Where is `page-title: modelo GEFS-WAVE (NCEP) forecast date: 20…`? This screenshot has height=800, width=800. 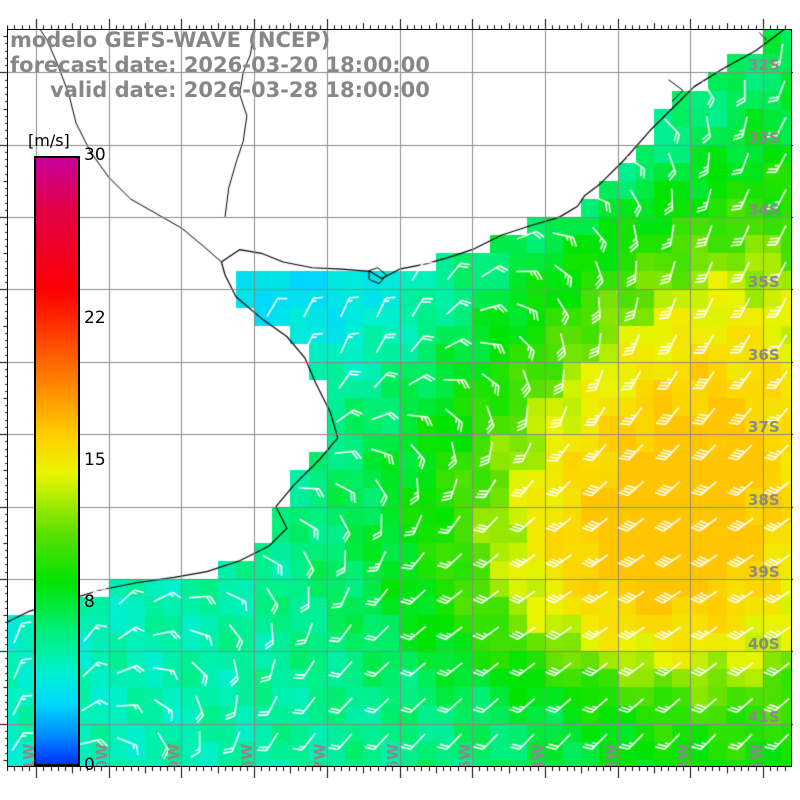
page-title: modelo GEFS-WAVE (NCEP) forecast date: 20… is located at coordinates (330, 65).